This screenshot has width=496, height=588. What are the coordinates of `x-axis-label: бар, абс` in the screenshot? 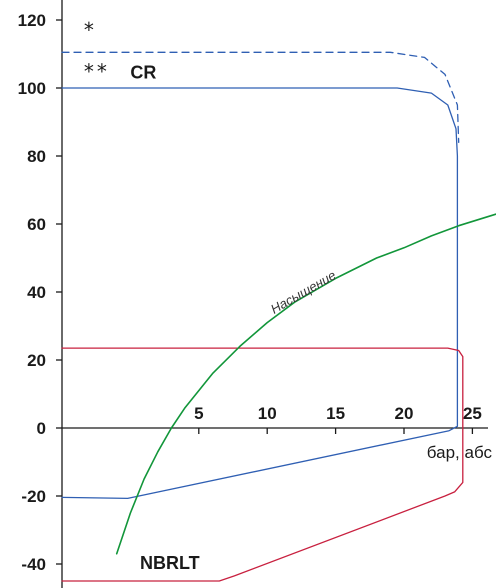 It's located at (460, 452).